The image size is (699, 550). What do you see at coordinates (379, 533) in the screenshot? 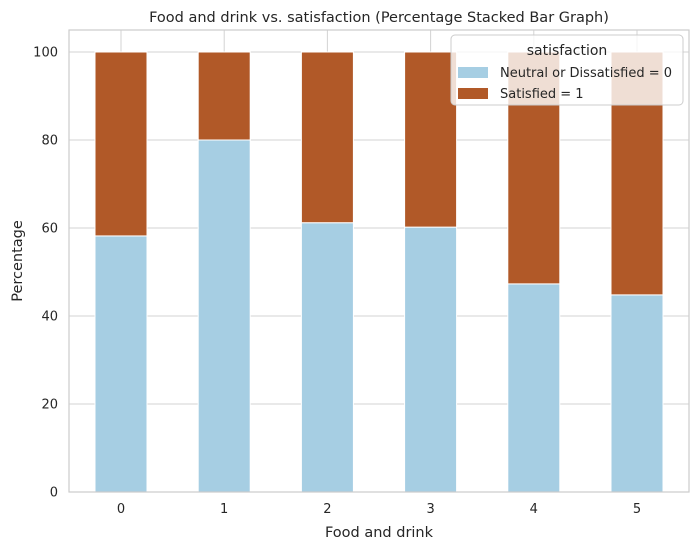
I see `x-axis-label: Food and drink` at bounding box center [379, 533].